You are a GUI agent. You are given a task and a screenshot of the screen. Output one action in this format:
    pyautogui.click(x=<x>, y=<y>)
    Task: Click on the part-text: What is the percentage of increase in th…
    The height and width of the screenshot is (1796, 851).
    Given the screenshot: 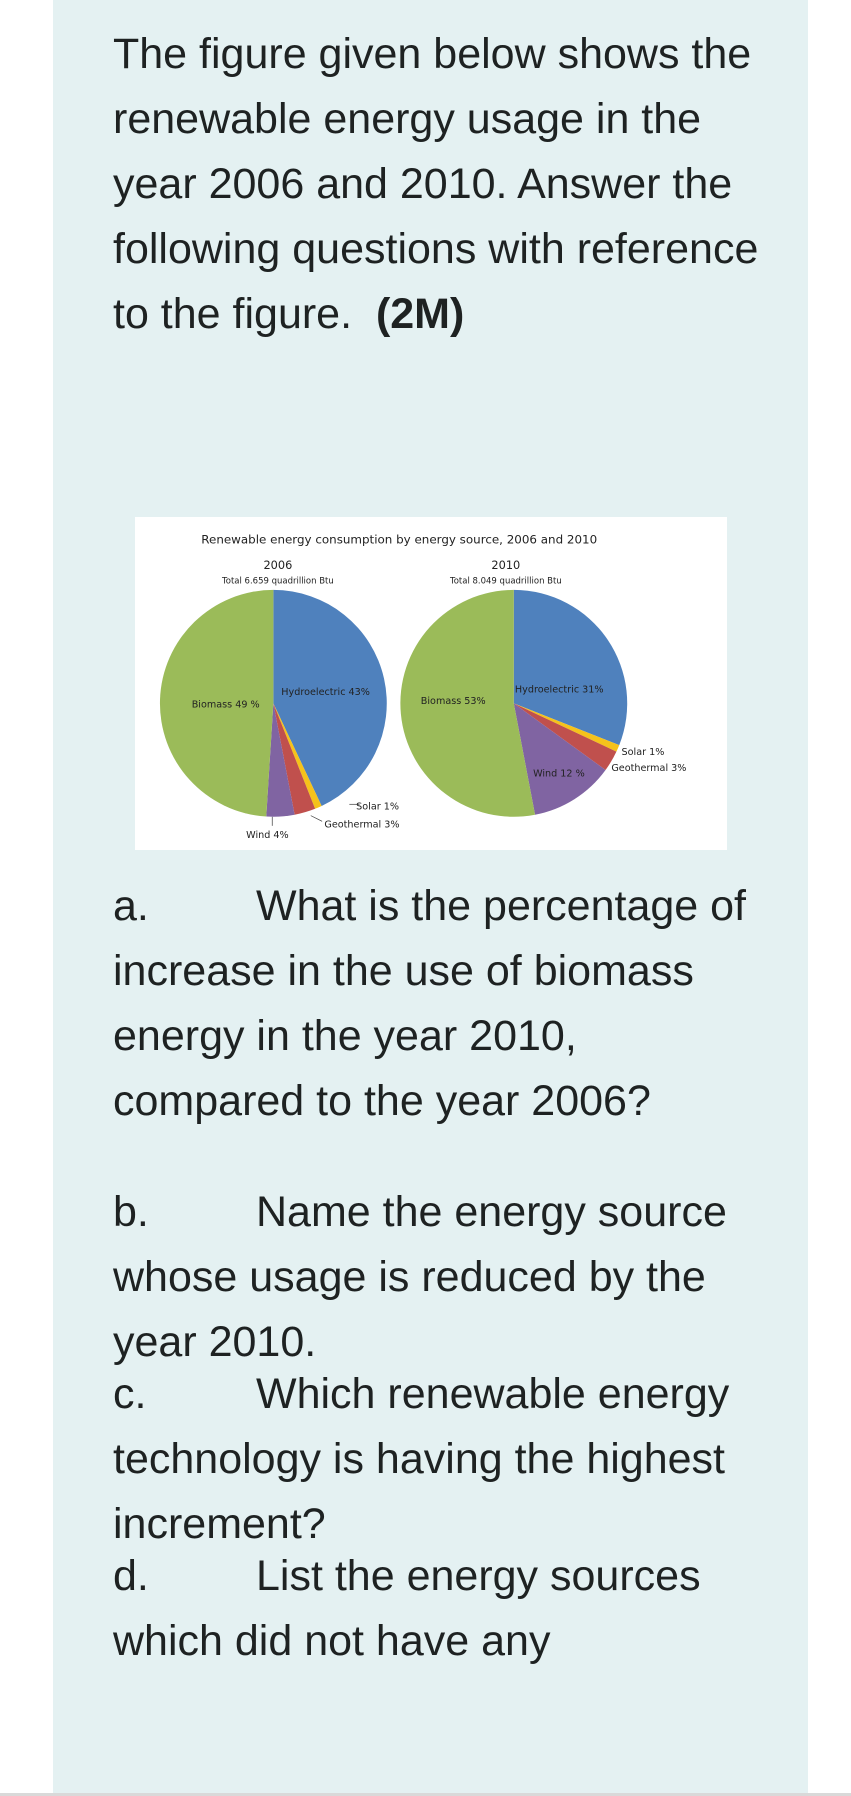 What is the action you would take?
    pyautogui.click(x=430, y=1003)
    